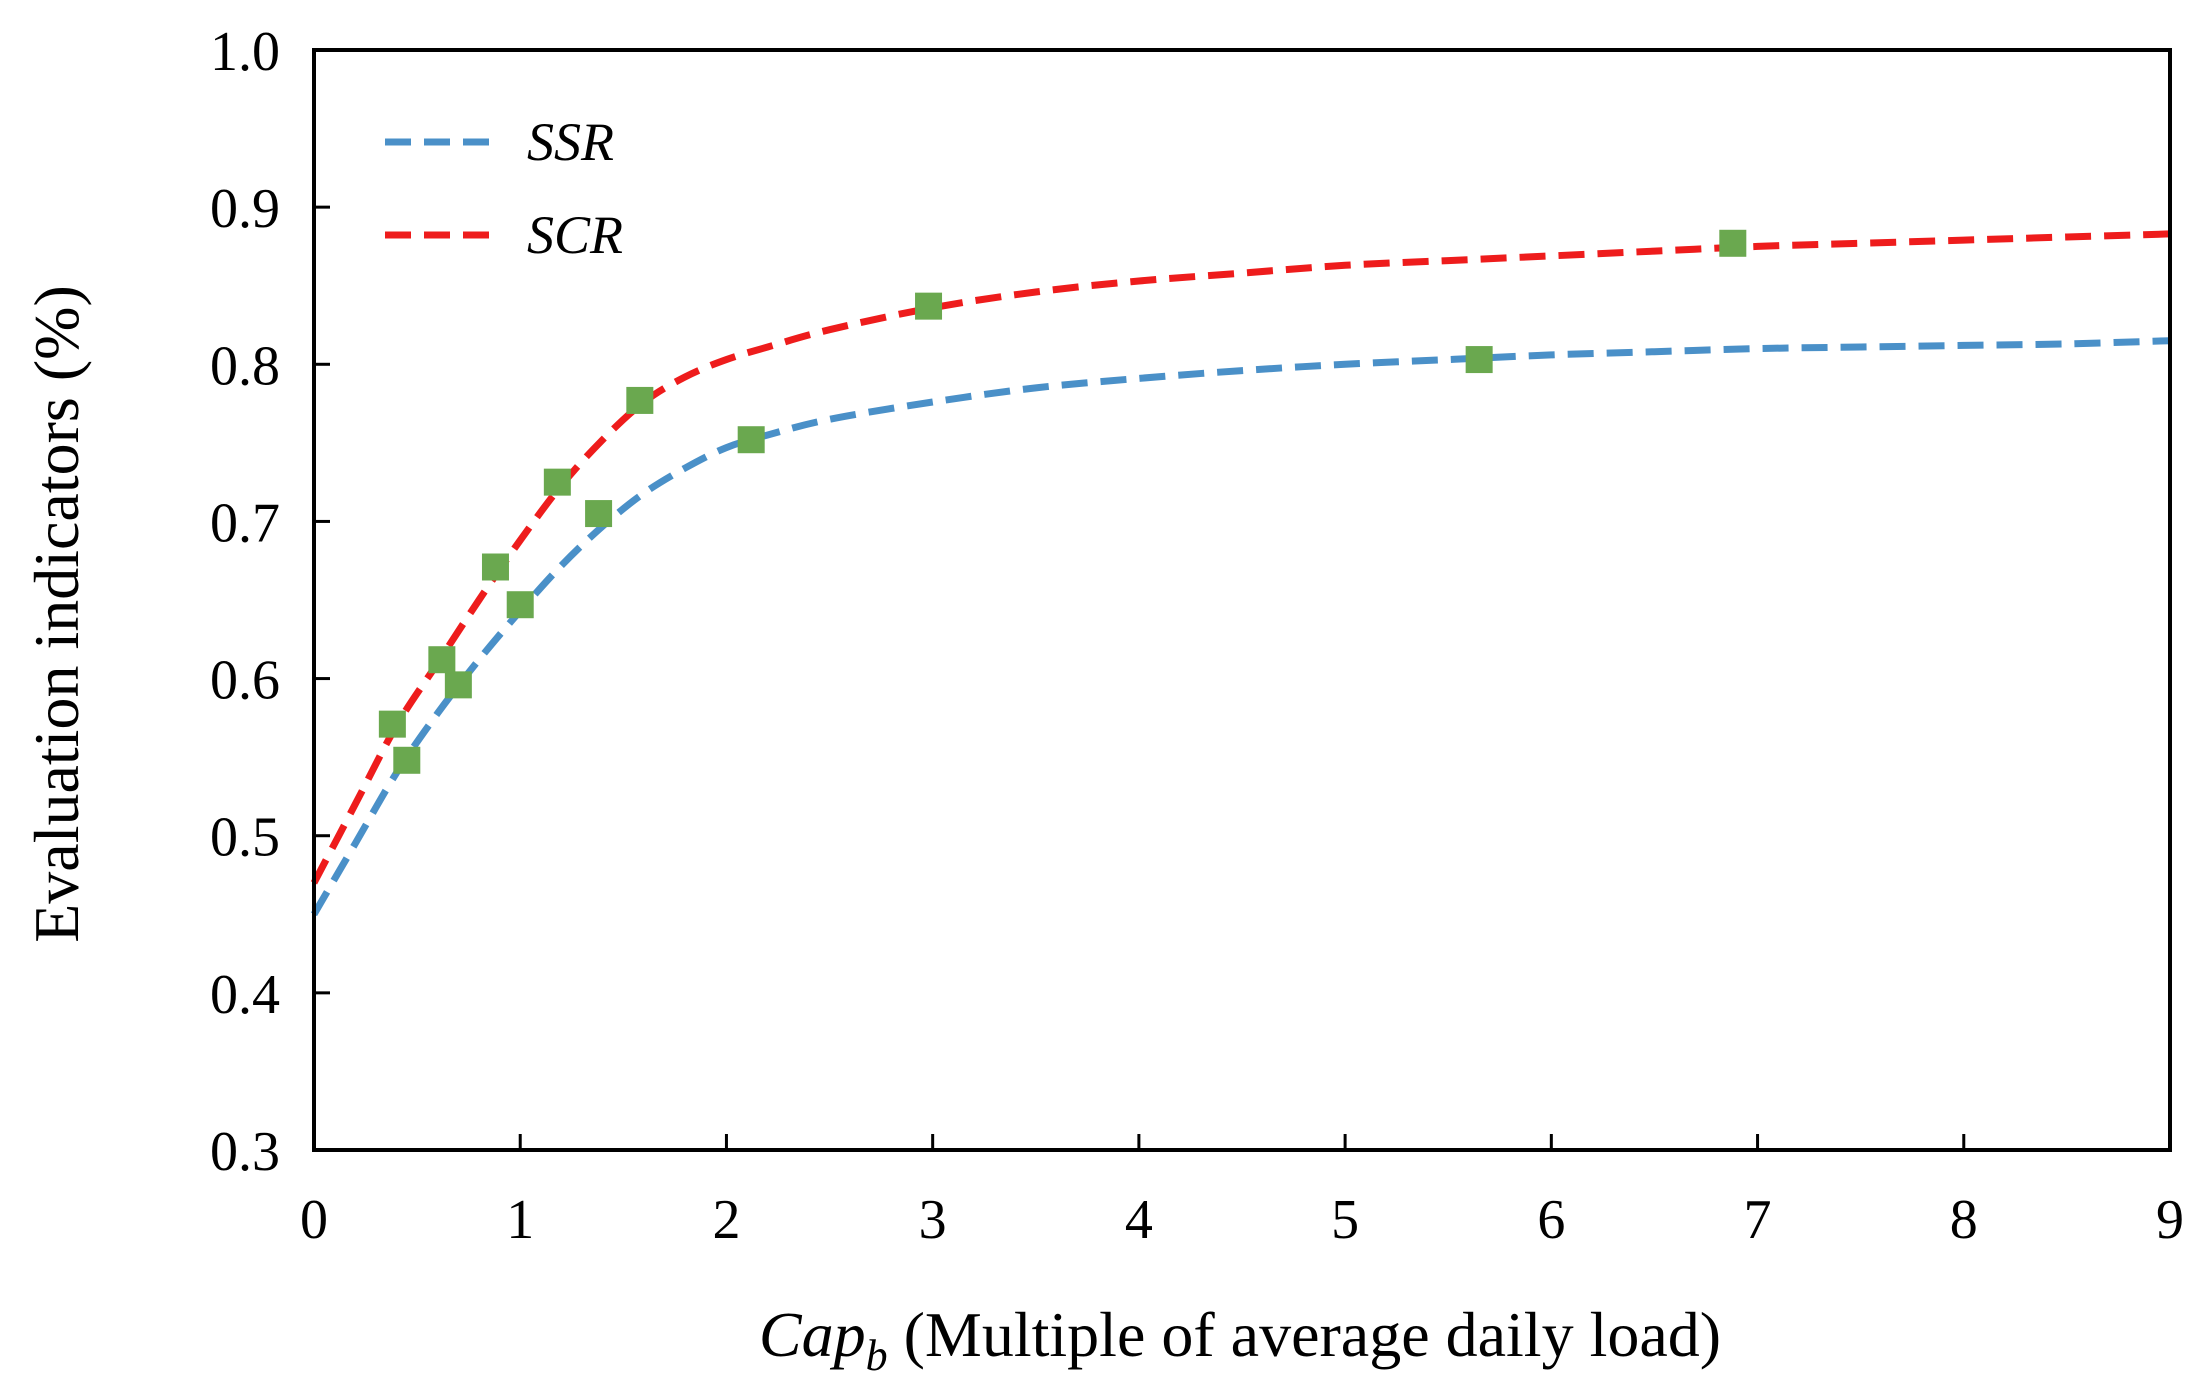 This screenshot has height=1387, width=2206. What do you see at coordinates (877, 1355) in the screenshot?
I see `x-axis-title-subscript: b` at bounding box center [877, 1355].